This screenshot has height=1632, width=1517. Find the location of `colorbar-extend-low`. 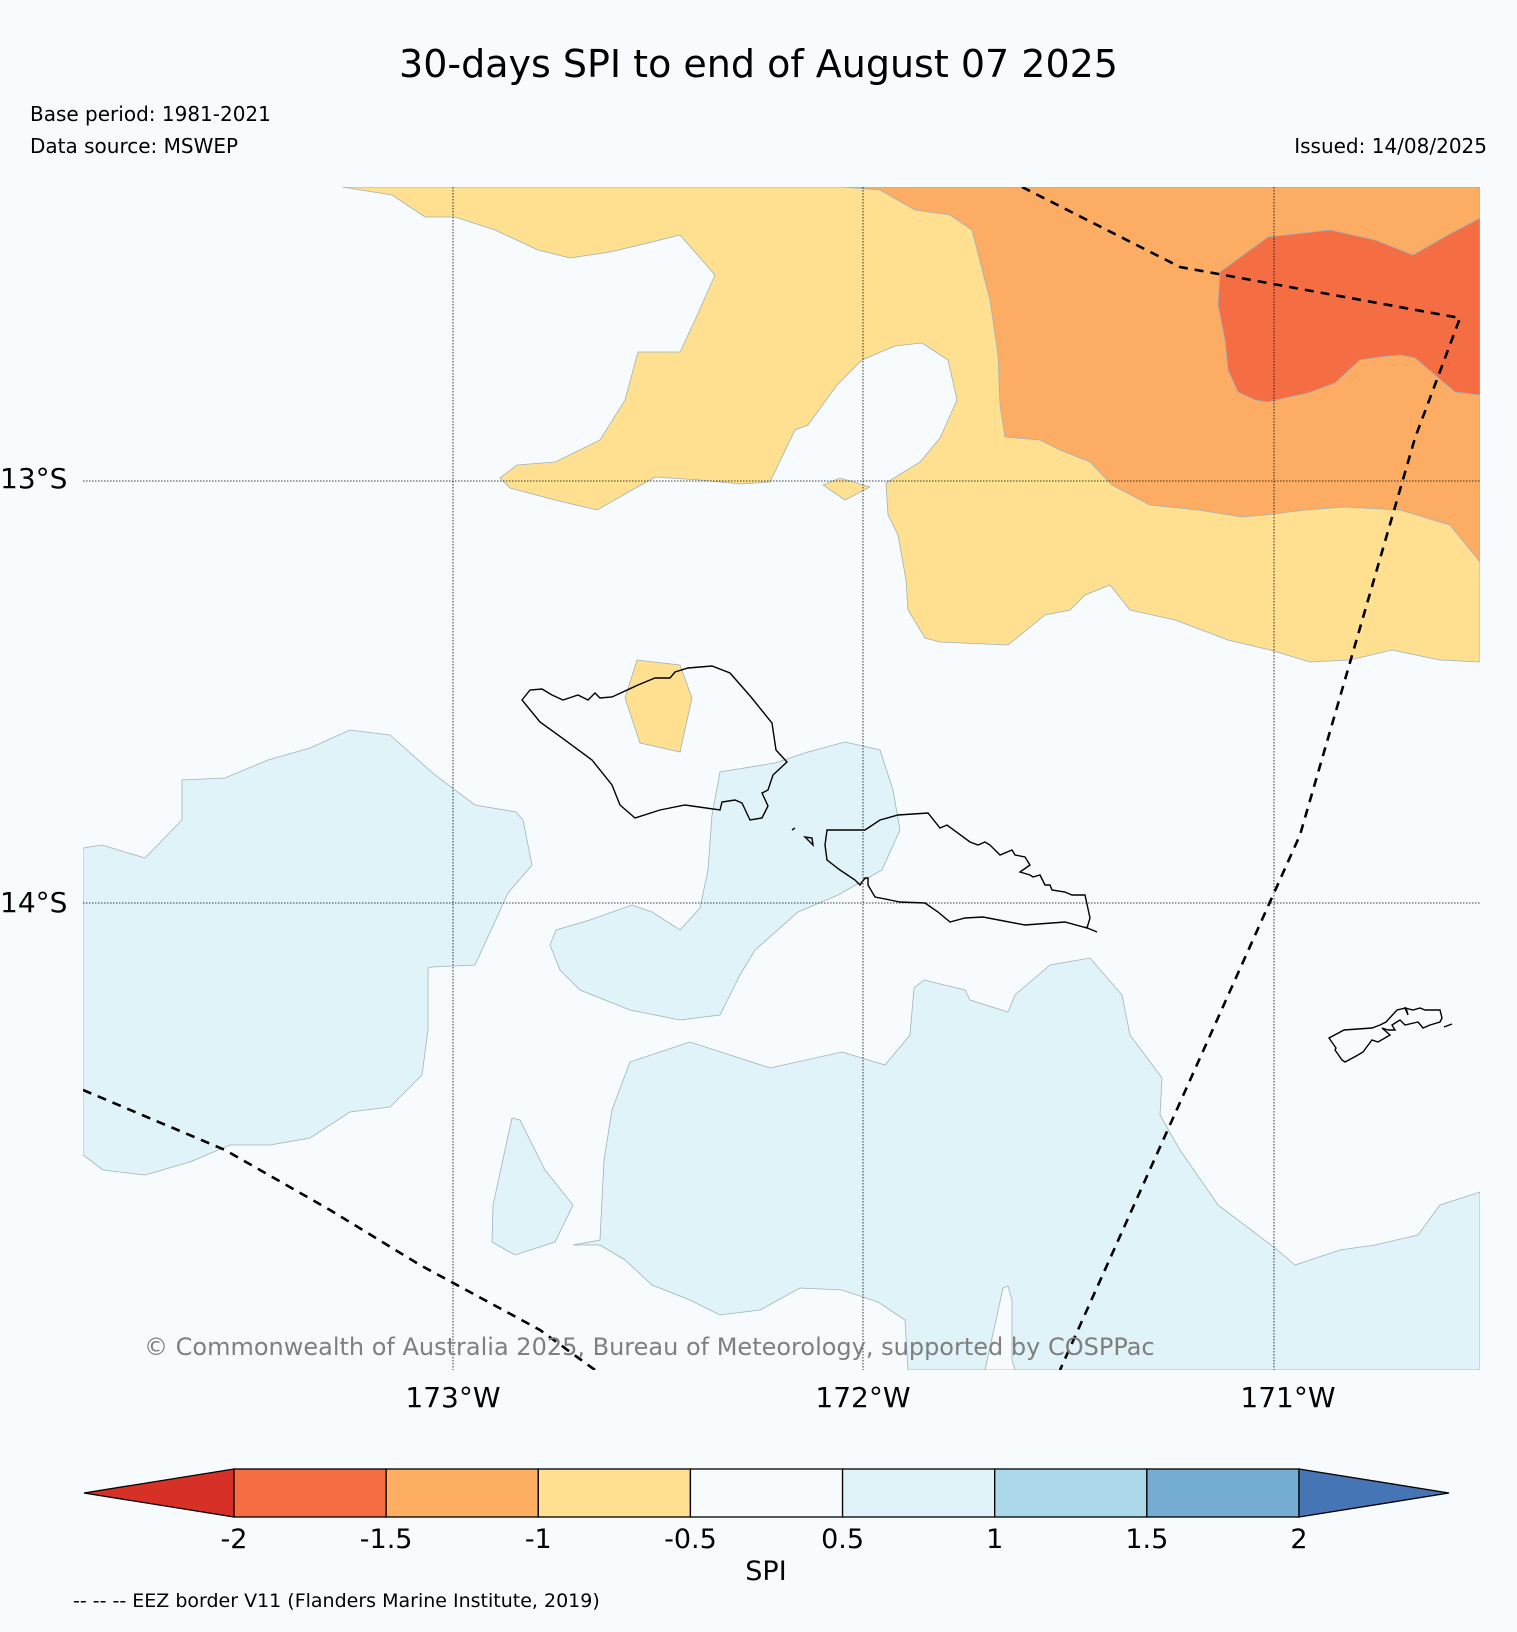

colorbar-extend-low is located at coordinates (159, 1493).